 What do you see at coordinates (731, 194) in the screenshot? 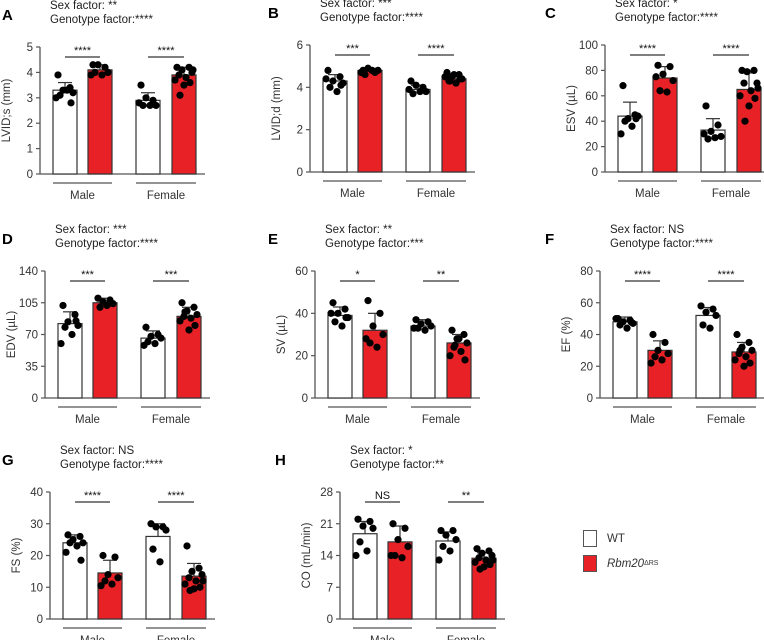
I see `x-category-label: Female` at bounding box center [731, 194].